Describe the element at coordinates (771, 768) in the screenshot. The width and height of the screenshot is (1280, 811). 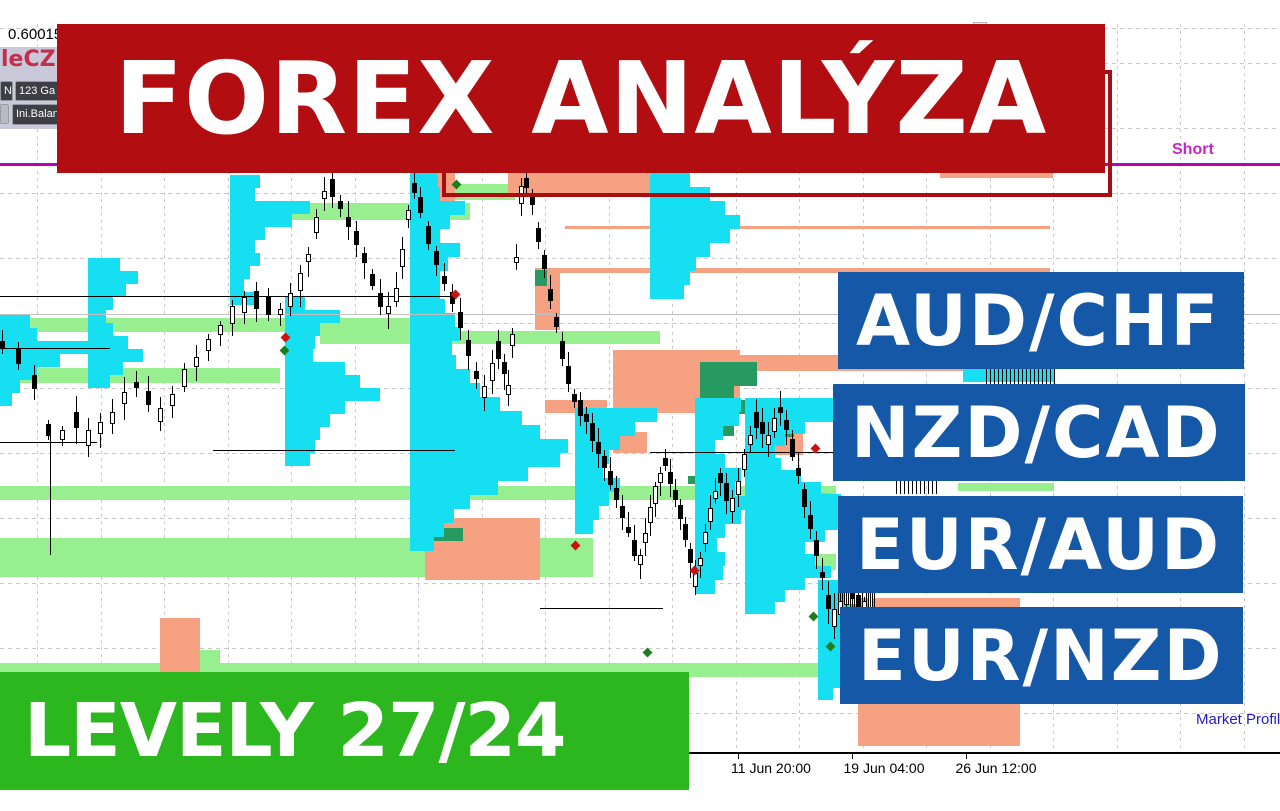
I see `x-axis-label: 11 Jun 20:00` at that location.